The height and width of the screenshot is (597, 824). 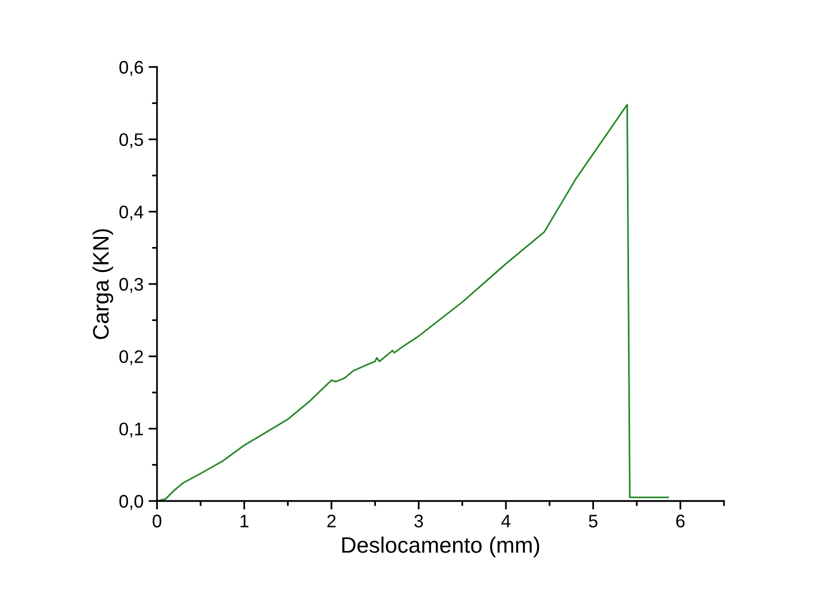 What do you see at coordinates (244, 521) in the screenshot?
I see `x-tick-label: 1` at bounding box center [244, 521].